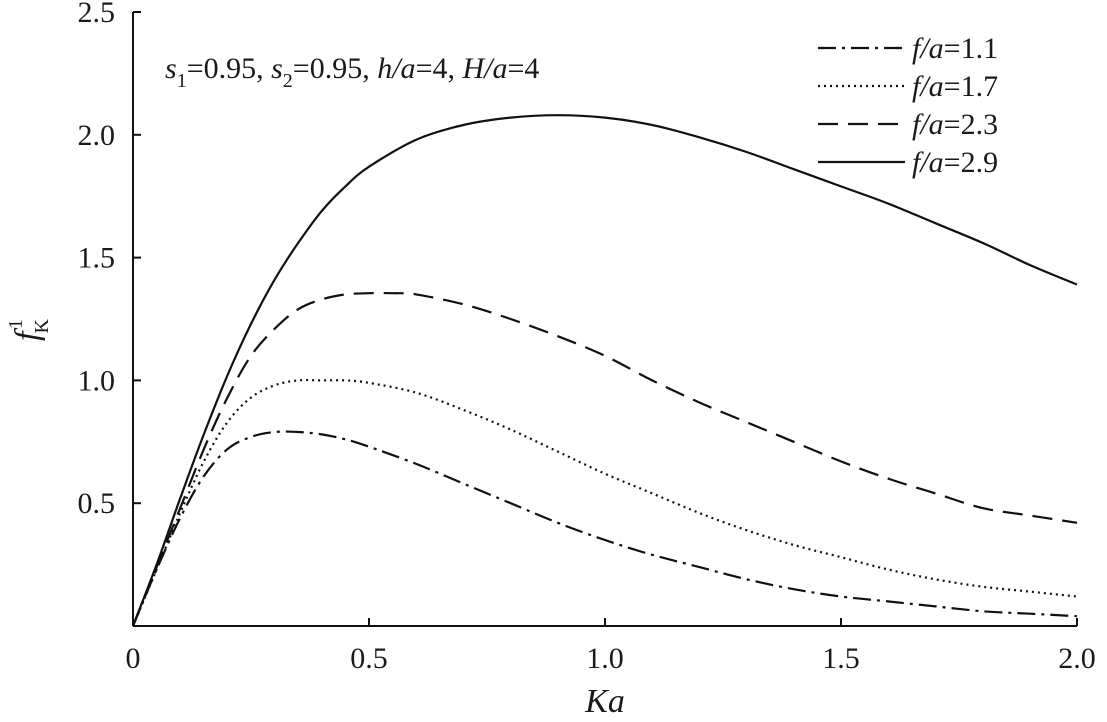  Describe the element at coordinates (605, 658) in the screenshot. I see `x-tick-label: 1.0` at that location.